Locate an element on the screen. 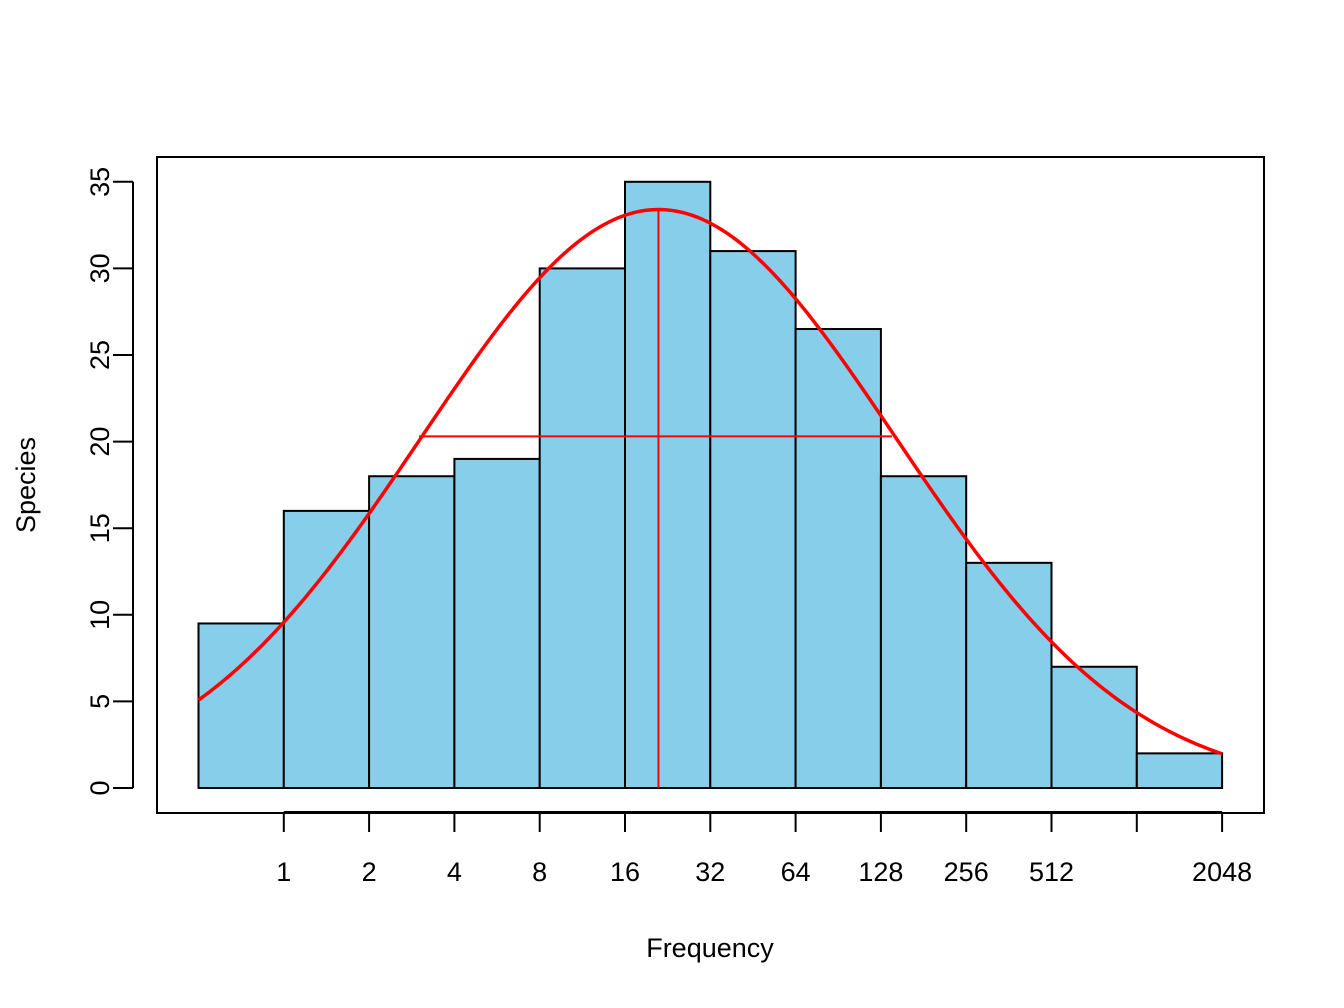 This screenshot has width=1344, height=1008. y-tick-label: 10 is located at coordinates (100, 615).